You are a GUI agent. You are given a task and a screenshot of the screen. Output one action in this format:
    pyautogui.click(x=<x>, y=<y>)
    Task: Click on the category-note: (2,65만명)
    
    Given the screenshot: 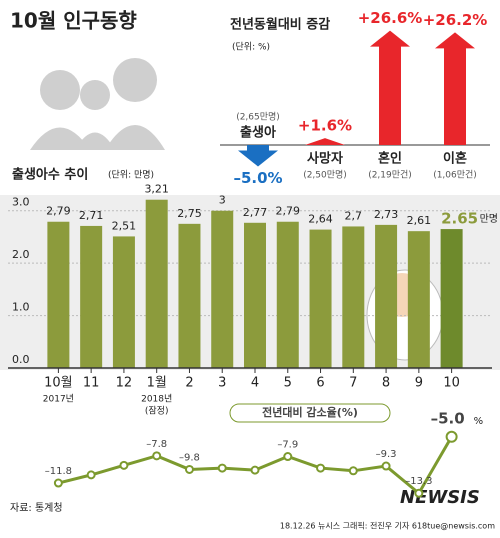 What is the action you would take?
    pyautogui.click(x=258, y=117)
    